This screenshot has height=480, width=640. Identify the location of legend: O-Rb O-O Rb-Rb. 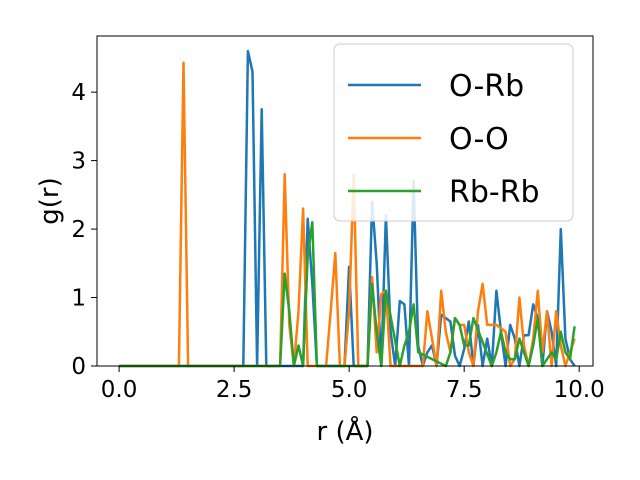
(453, 132).